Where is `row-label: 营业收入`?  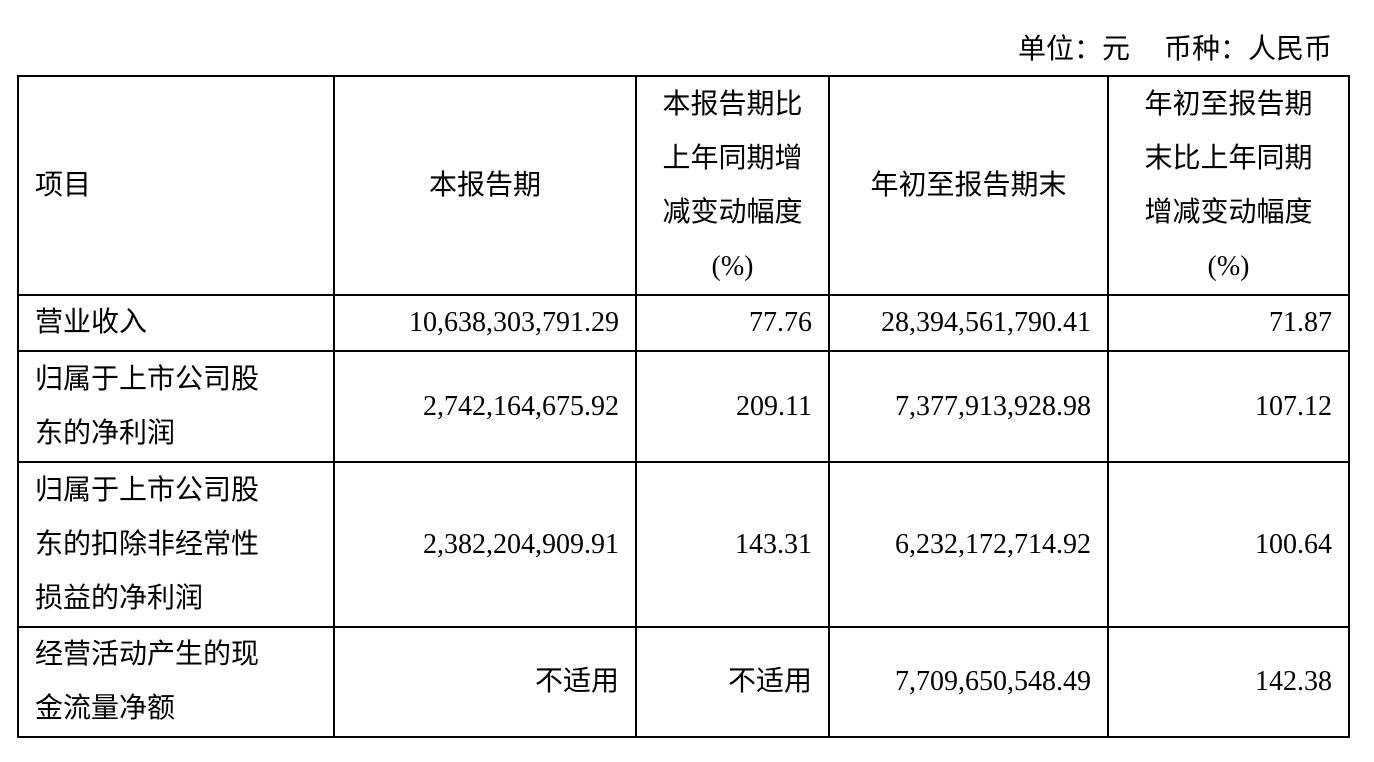 row-label: 营业收入 is located at coordinates (176, 323).